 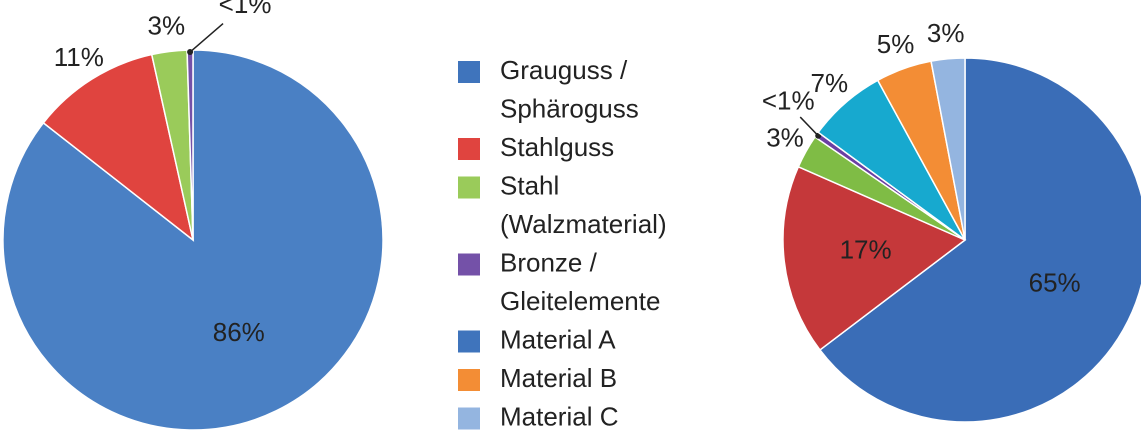 What do you see at coordinates (558, 339) in the screenshot?
I see `legend-label: Material A` at bounding box center [558, 339].